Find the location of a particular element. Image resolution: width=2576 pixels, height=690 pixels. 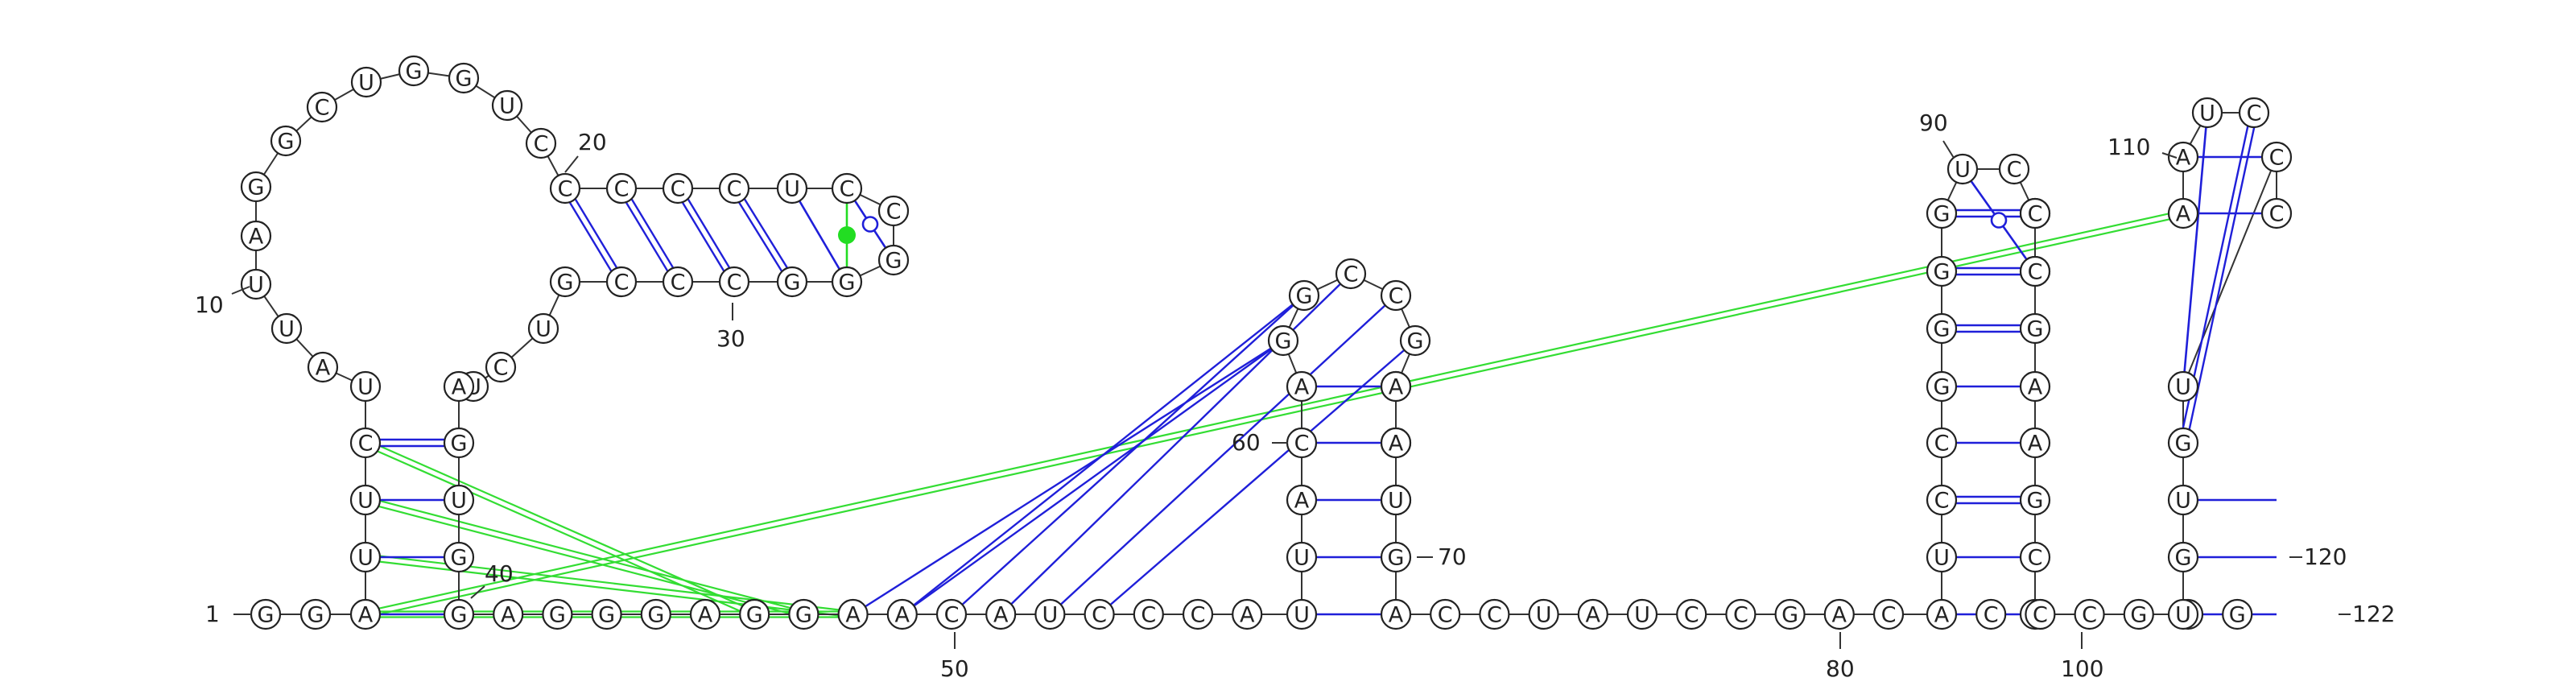

position-label-10: 10 is located at coordinates (209, 304).